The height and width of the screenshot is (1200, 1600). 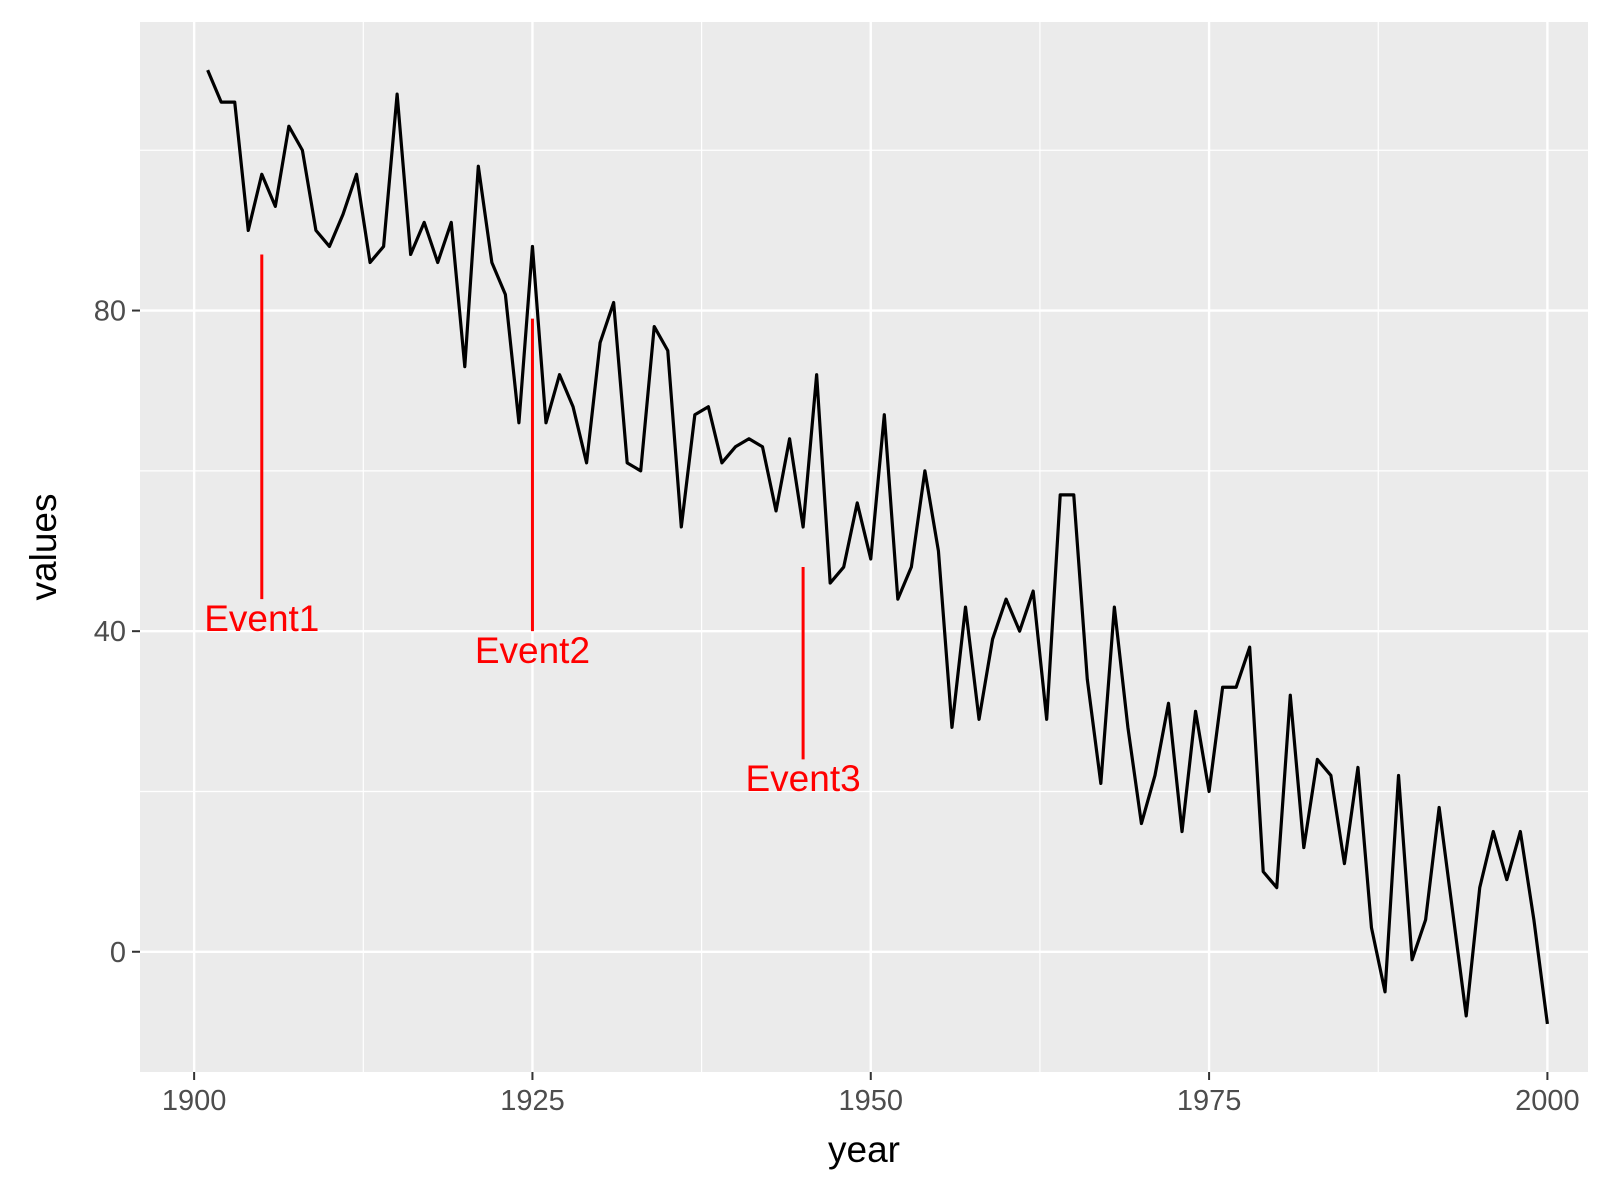 What do you see at coordinates (532, 650) in the screenshot?
I see `event-label: Event2` at bounding box center [532, 650].